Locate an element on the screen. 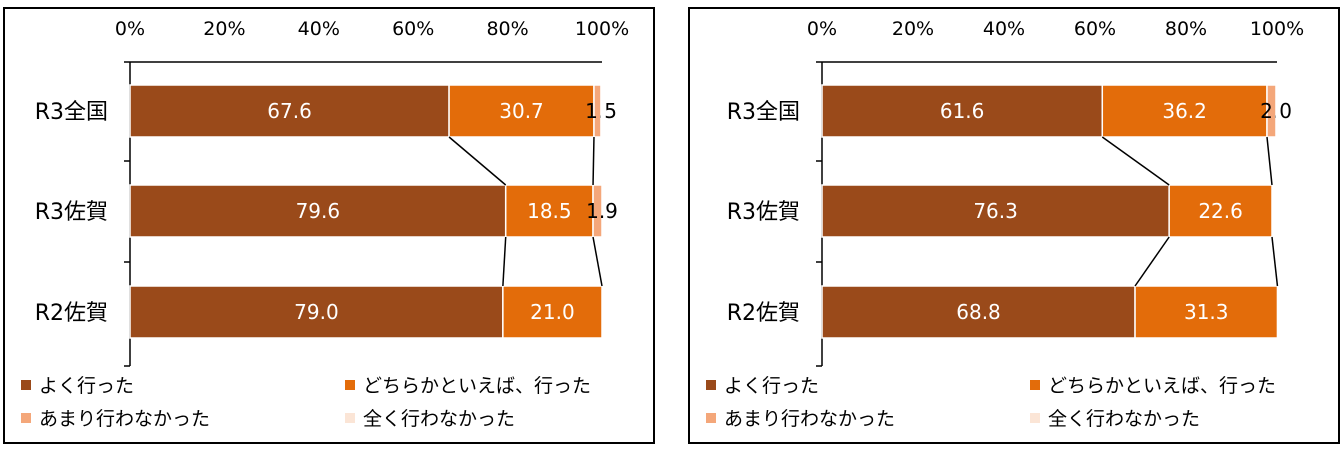 This screenshot has width=1343, height=451. data-label: 21.0 is located at coordinates (552, 312).